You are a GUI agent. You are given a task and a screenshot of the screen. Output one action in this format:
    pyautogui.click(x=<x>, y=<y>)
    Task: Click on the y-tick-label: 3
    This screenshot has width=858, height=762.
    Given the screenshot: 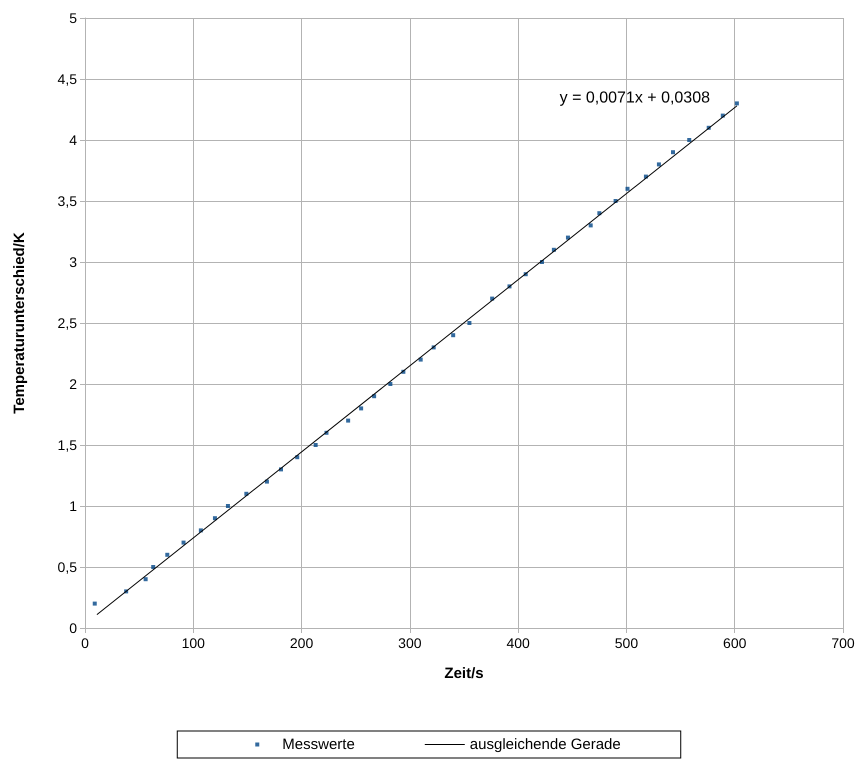 What is the action you would take?
    pyautogui.click(x=73, y=262)
    